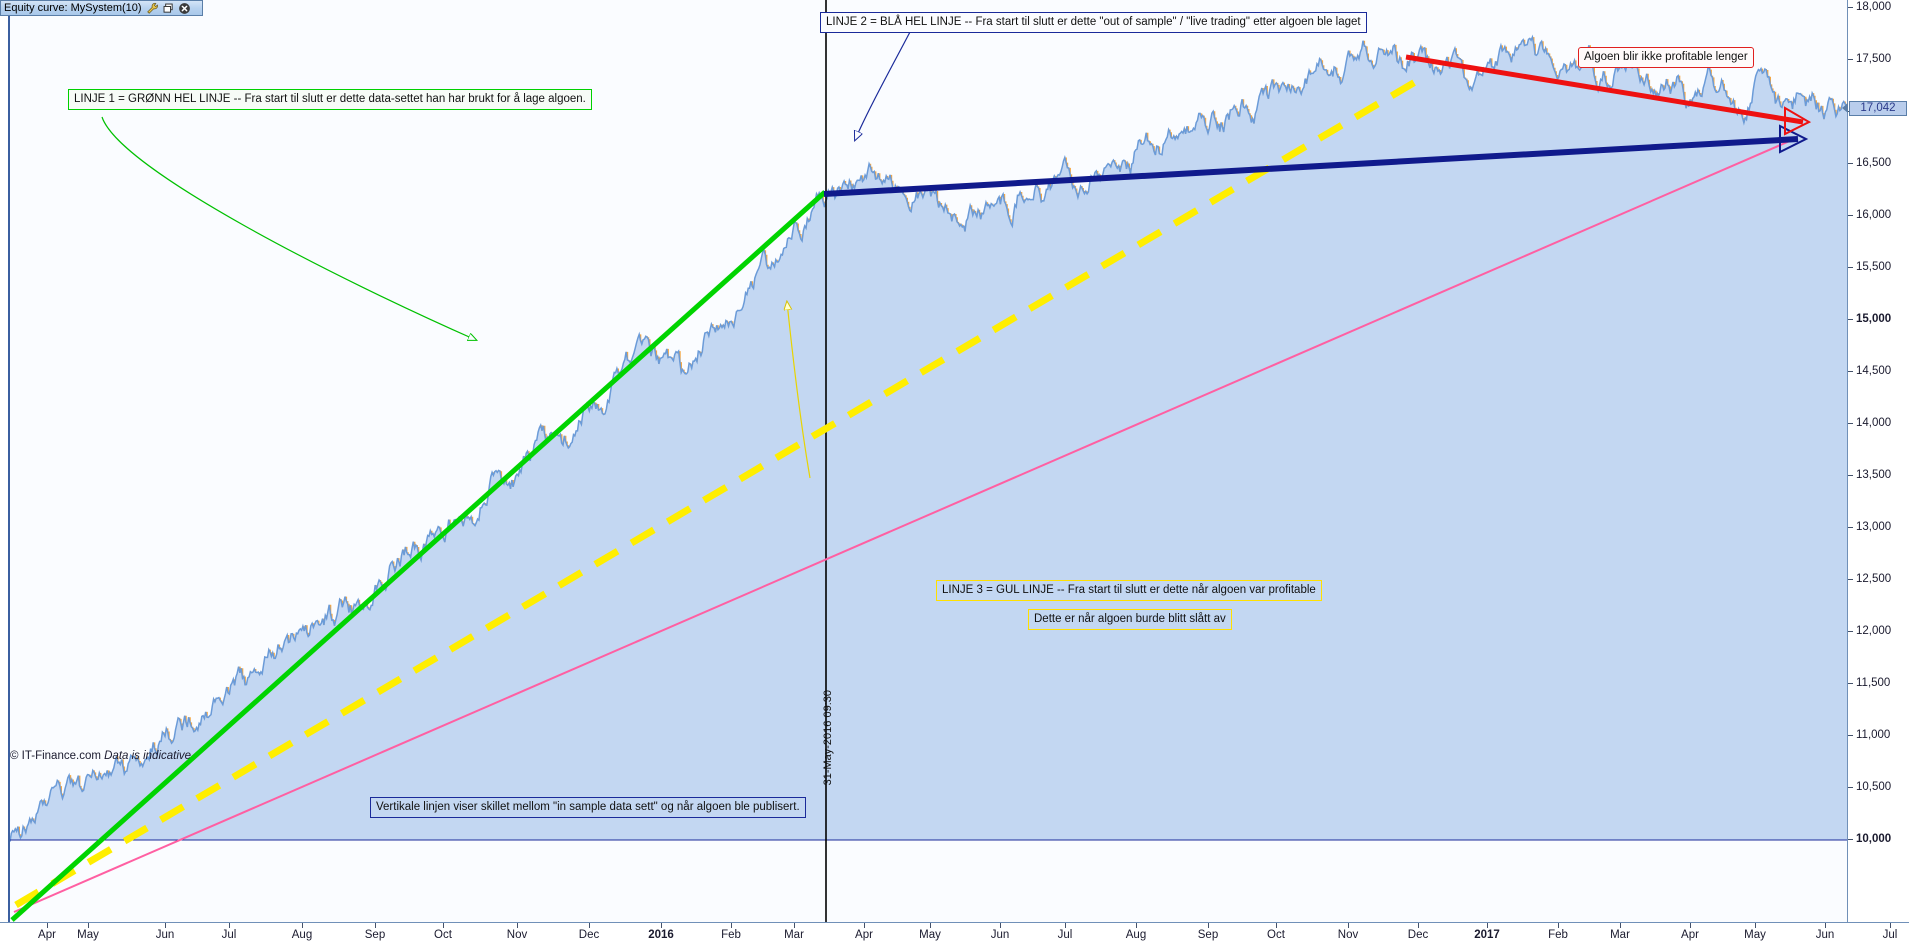 The height and width of the screenshot is (943, 1909). What do you see at coordinates (1874, 163) in the screenshot?
I see `tick-label: 16,500` at bounding box center [1874, 163].